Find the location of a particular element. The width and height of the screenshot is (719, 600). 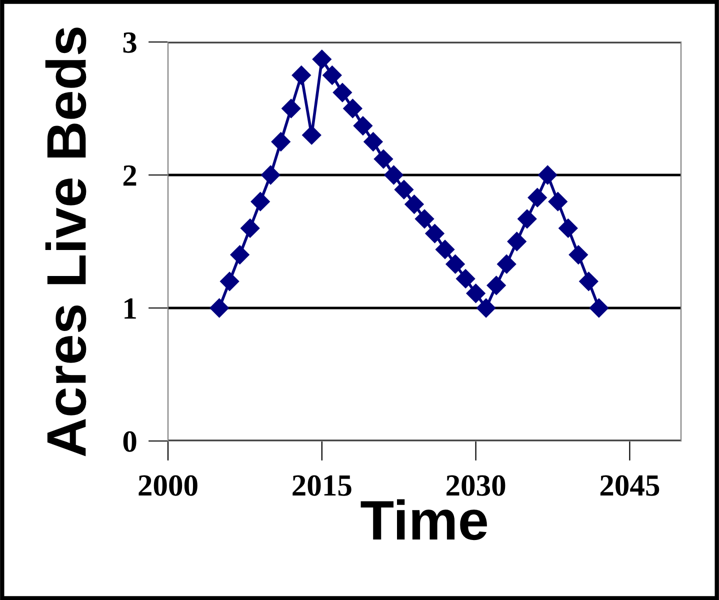

x-tick-label: 2030 is located at coordinates (476, 485).